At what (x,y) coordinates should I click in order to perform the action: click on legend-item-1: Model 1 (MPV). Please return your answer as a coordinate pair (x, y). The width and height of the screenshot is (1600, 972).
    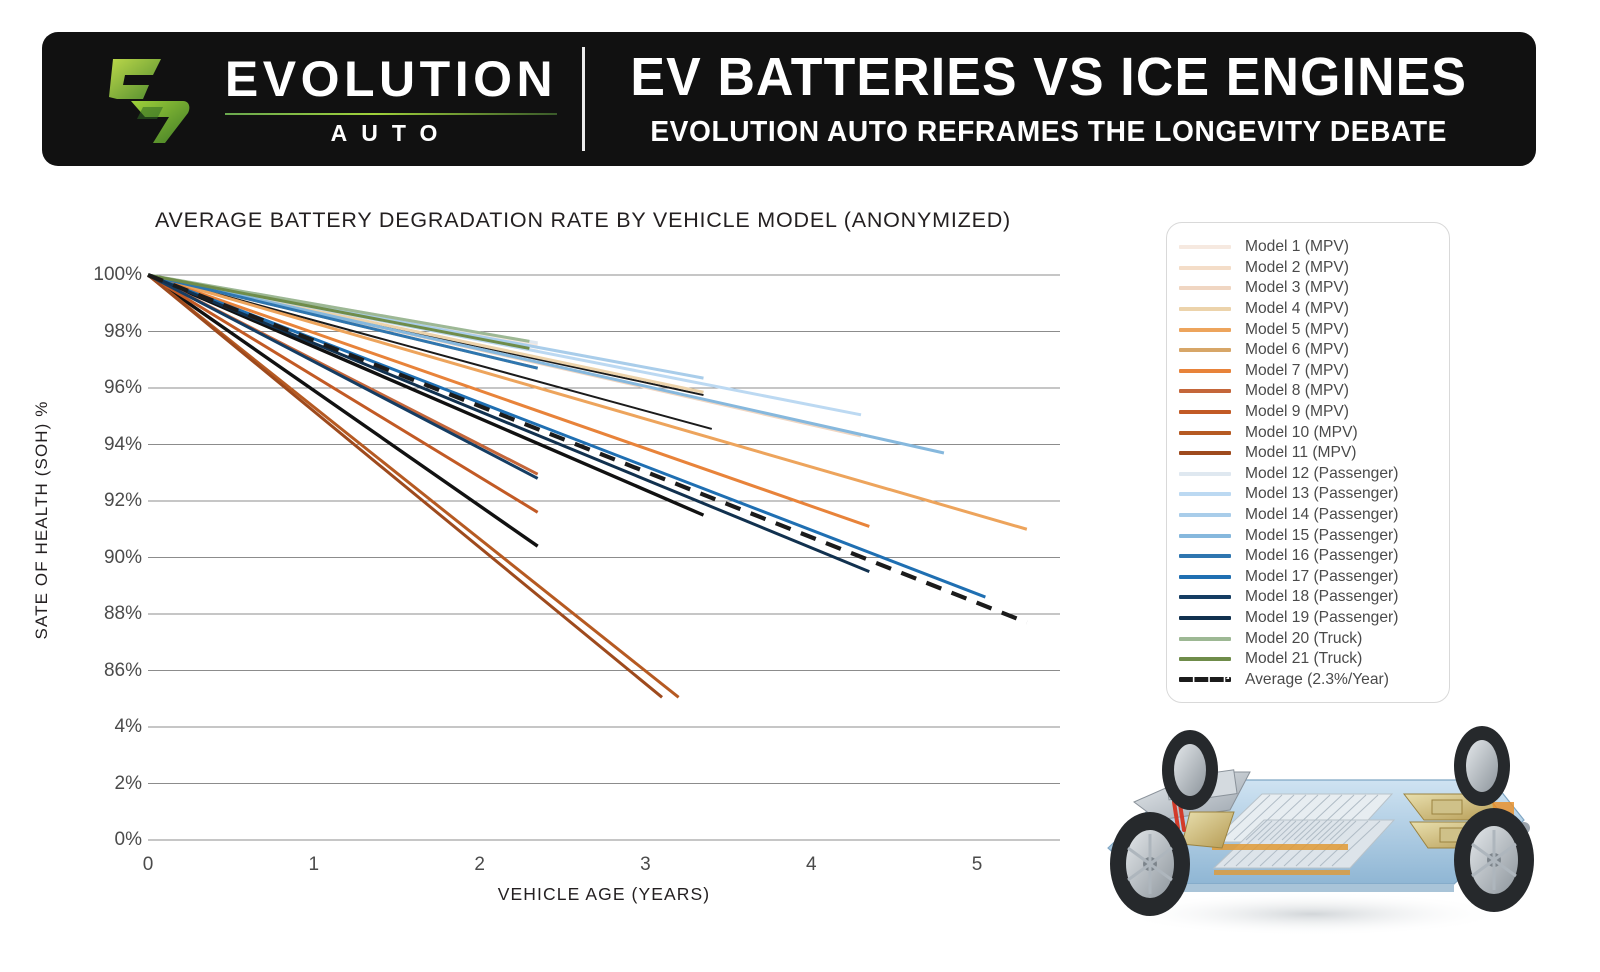
    Looking at the image, I should click on (1308, 247).